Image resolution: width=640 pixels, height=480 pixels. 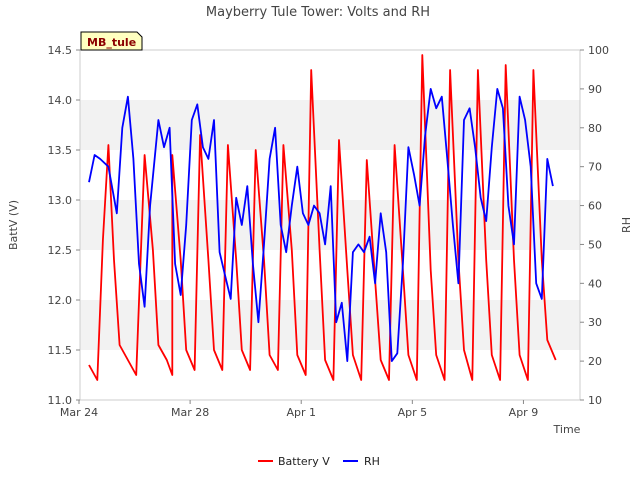 What do you see at coordinates (595, 128) in the screenshot?
I see `y-tick-label-right: 80` at bounding box center [595, 128].